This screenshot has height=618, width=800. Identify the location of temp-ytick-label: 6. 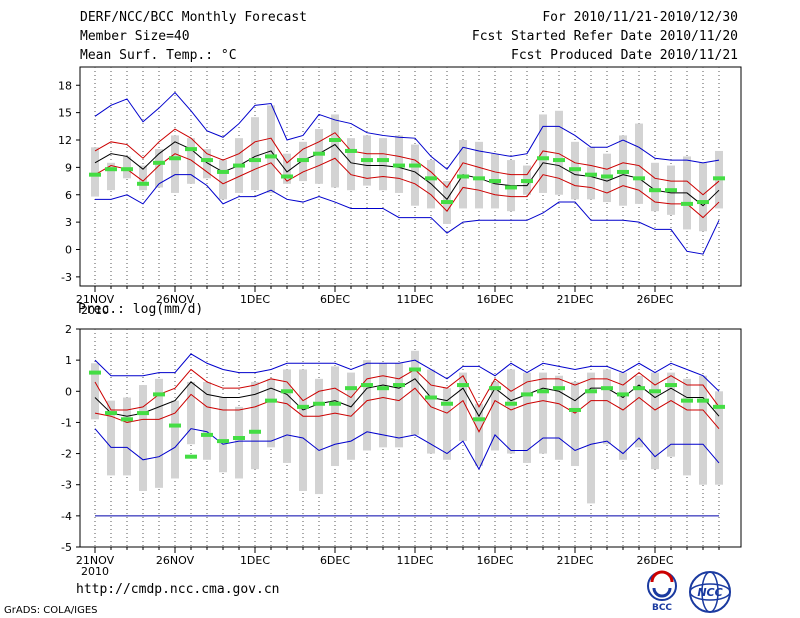
(68, 195).